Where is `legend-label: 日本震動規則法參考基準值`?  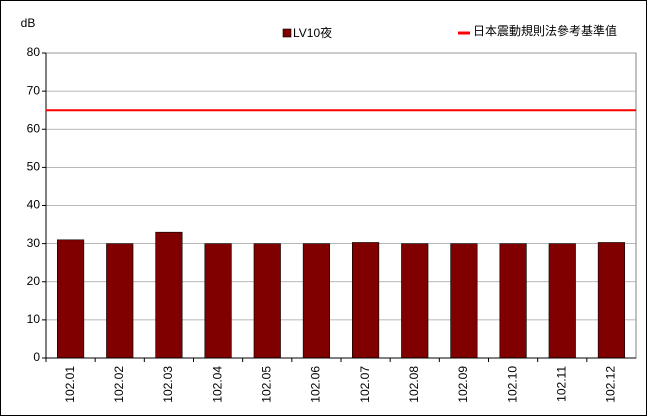
legend-label: 日本震動規則法參考基準值 is located at coordinates (545, 30).